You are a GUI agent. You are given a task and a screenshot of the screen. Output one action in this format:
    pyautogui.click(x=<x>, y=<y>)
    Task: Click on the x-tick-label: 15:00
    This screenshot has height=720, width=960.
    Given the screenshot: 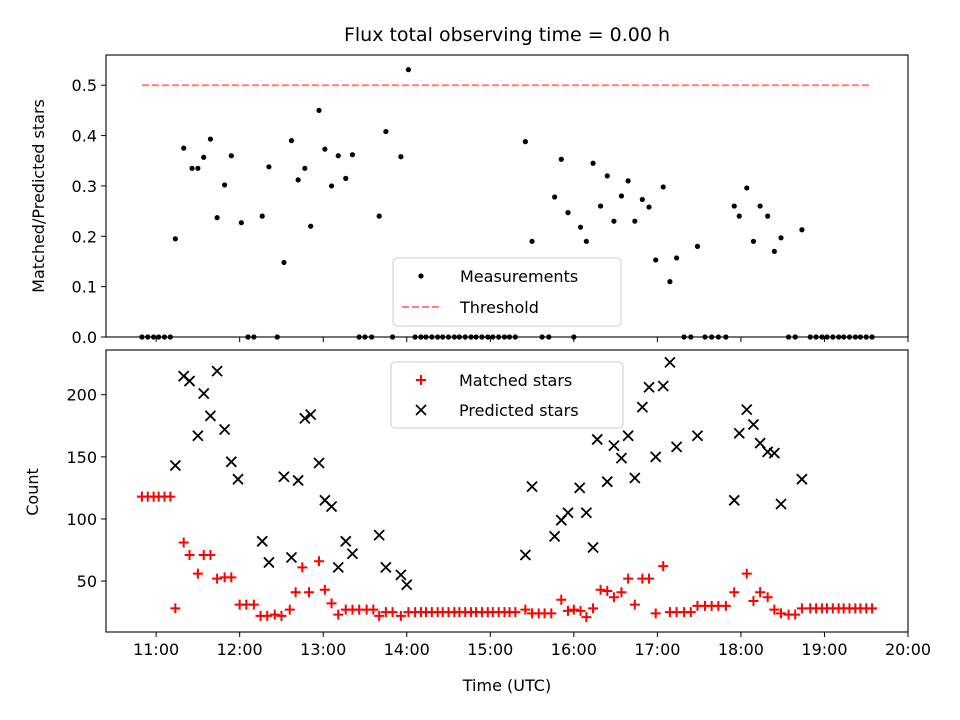 What is the action you would take?
    pyautogui.click(x=490, y=649)
    